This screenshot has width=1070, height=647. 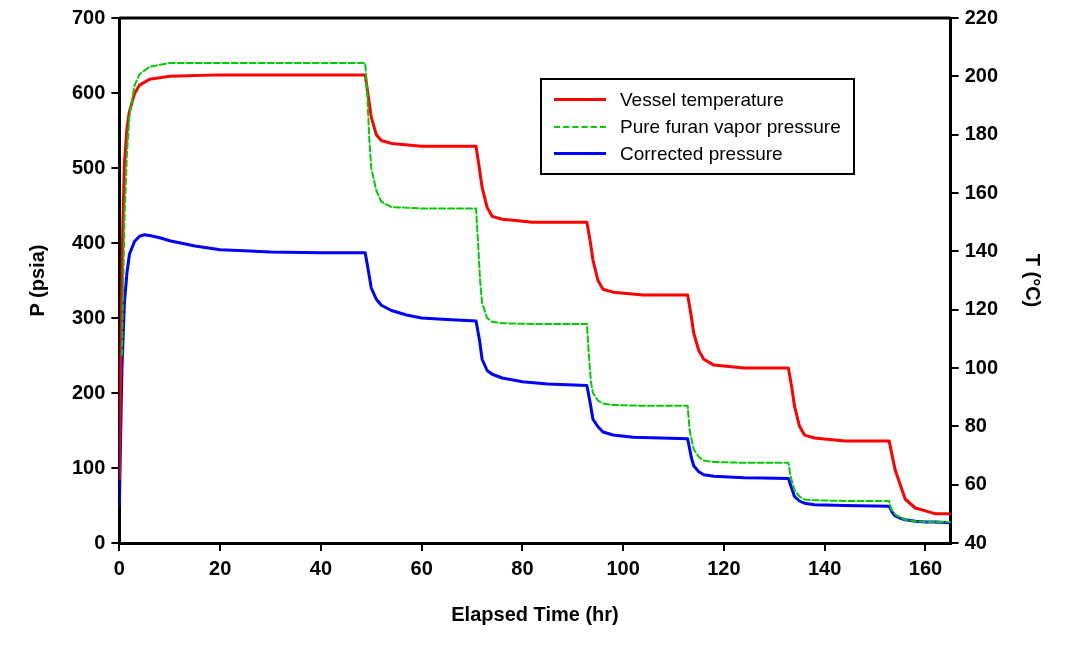 What do you see at coordinates (824, 567) in the screenshot?
I see `x-tick-label: 140` at bounding box center [824, 567].